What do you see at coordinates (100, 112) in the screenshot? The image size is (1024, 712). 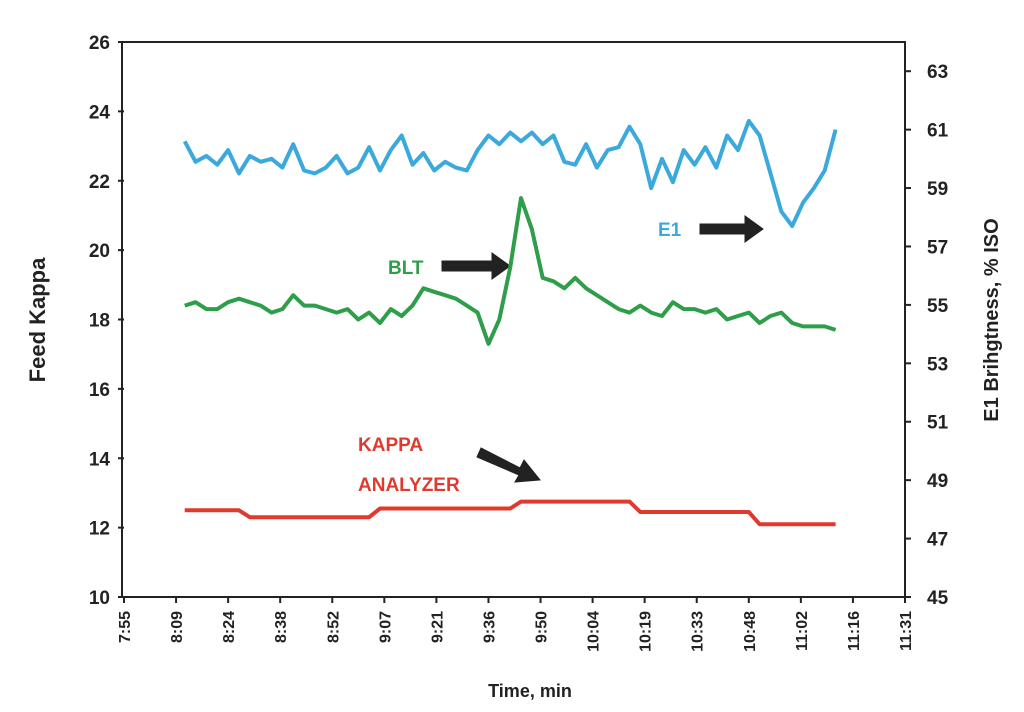 I see `y-tick-label: 24` at bounding box center [100, 112].